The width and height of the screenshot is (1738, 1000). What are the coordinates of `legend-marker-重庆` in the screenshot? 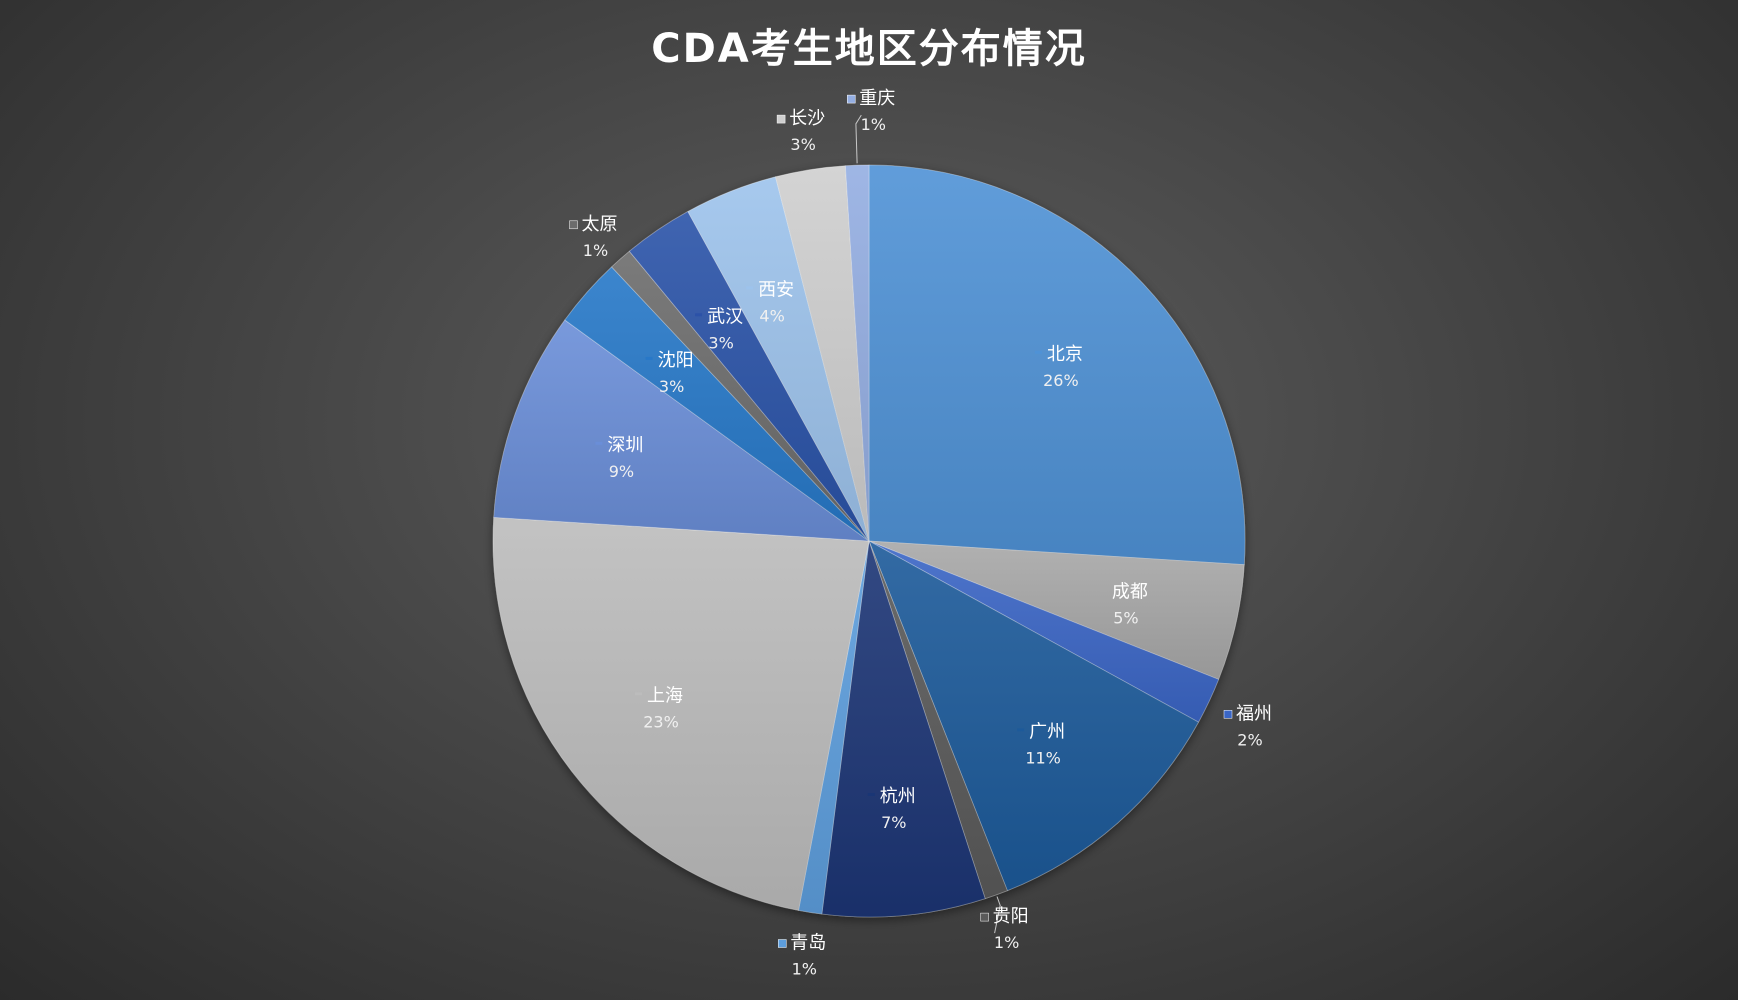 It's located at (851, 99).